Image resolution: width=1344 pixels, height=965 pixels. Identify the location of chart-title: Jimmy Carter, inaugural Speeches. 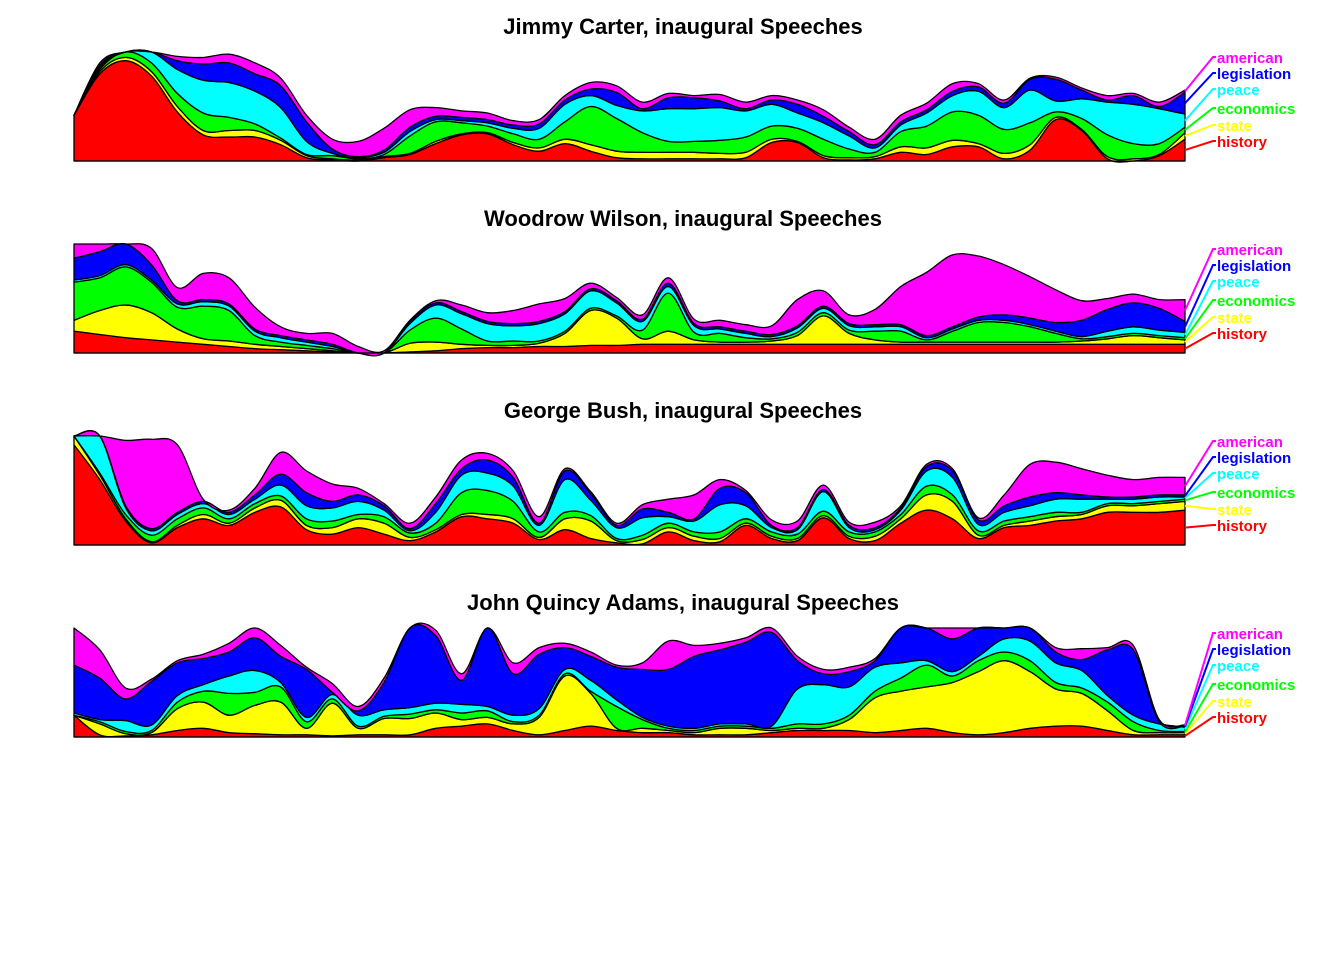
(683, 26).